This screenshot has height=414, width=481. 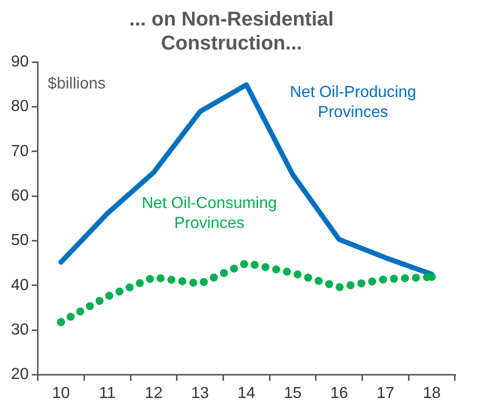 I want to click on x-tick-label: 12, so click(x=153, y=393).